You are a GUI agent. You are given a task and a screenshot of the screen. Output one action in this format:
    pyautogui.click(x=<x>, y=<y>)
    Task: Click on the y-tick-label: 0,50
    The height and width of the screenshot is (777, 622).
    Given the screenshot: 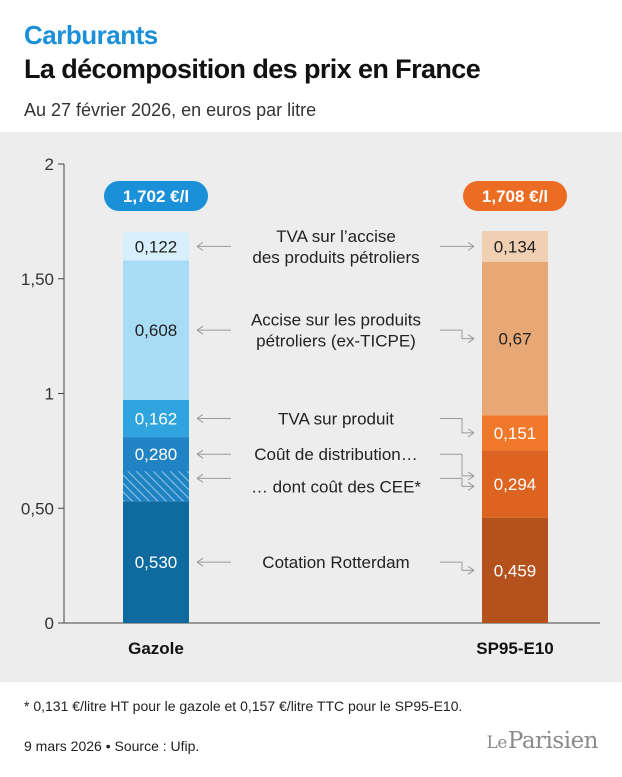 What is the action you would take?
    pyautogui.click(x=37, y=508)
    